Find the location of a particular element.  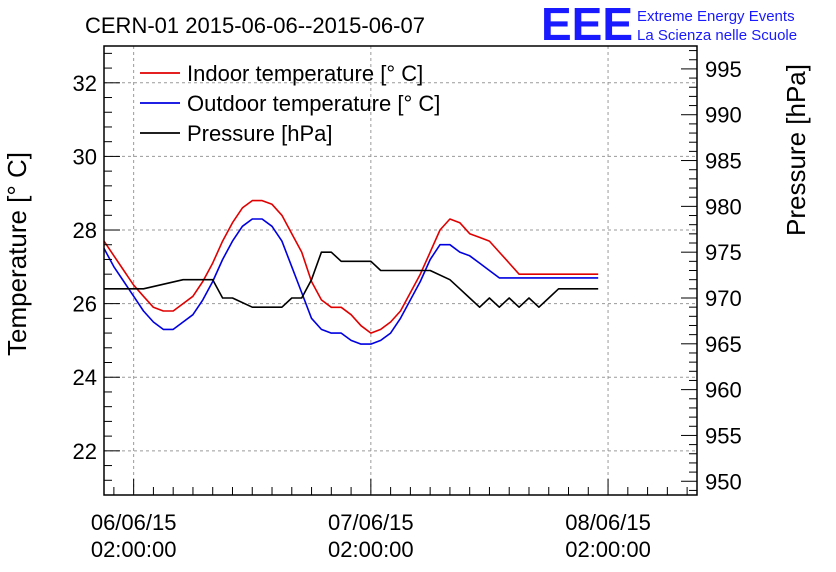

x-tick-label-date: 08/06/15 is located at coordinates (608, 522).